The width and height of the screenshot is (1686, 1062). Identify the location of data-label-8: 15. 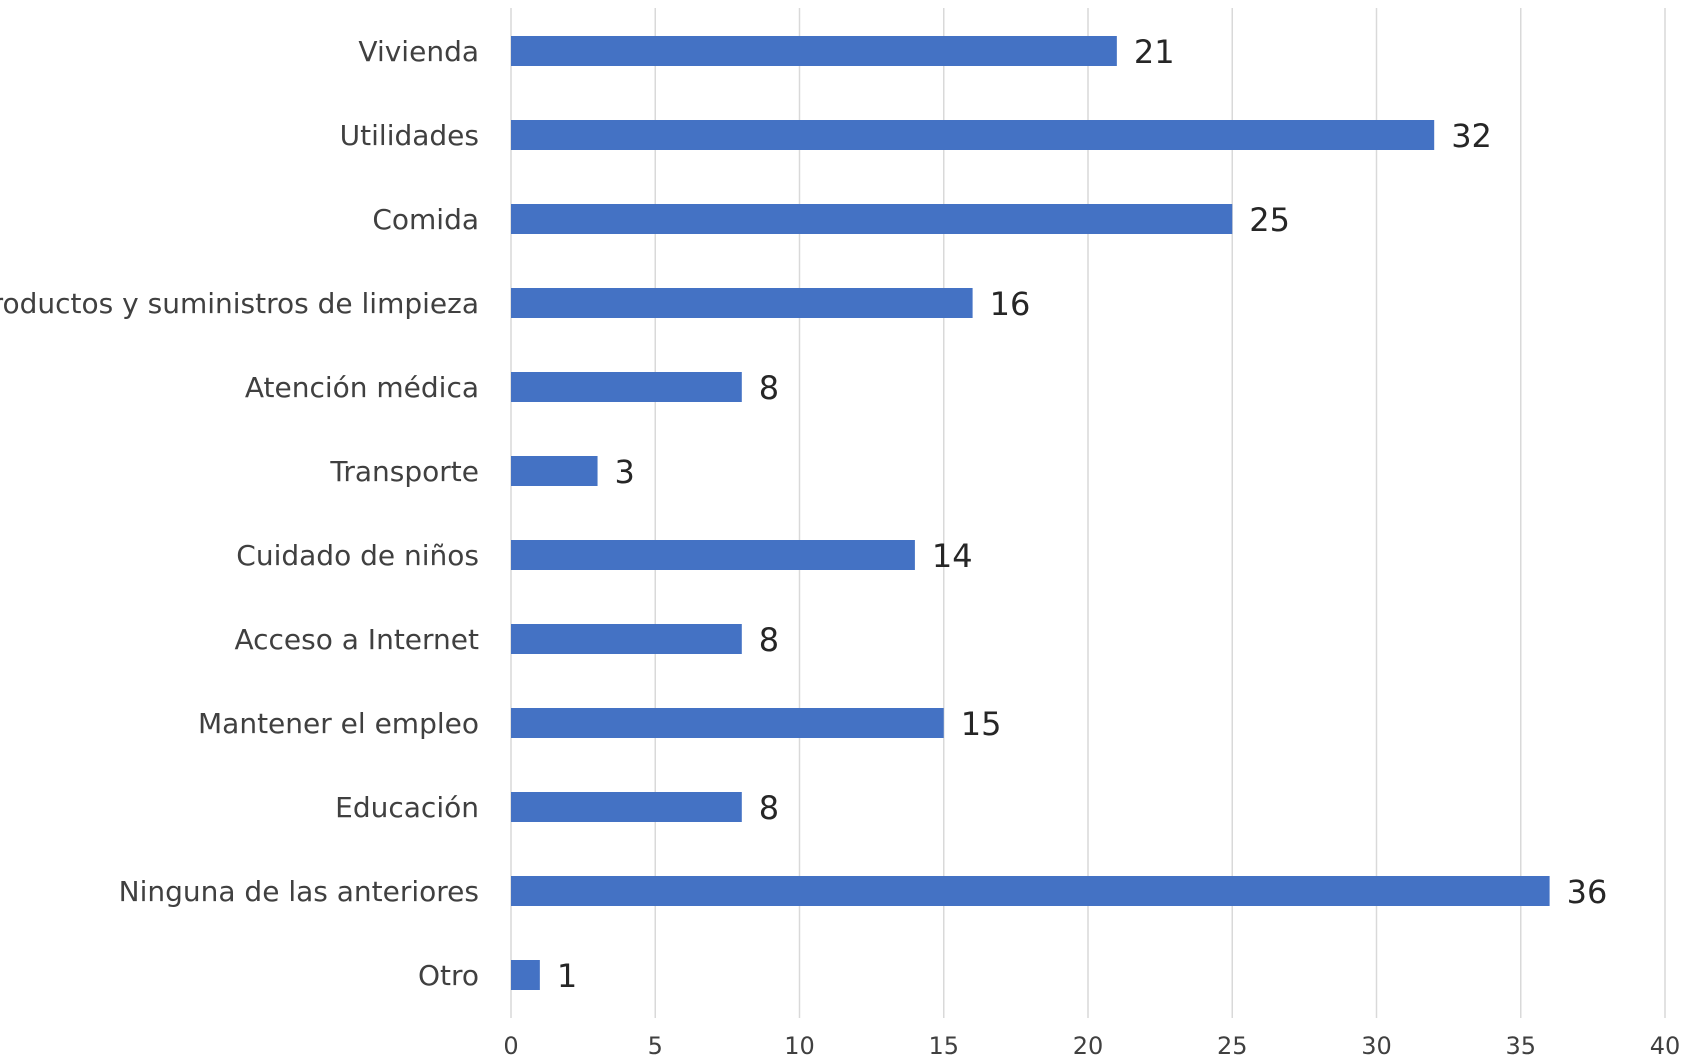
(981, 724).